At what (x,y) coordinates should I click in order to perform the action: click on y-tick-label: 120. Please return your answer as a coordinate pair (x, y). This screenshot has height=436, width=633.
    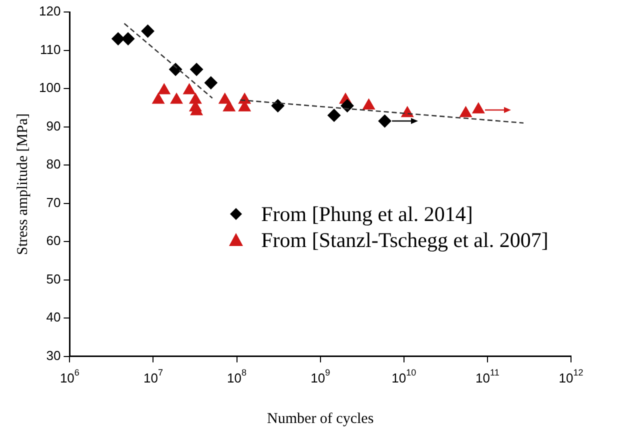
    Looking at the image, I should click on (49, 11).